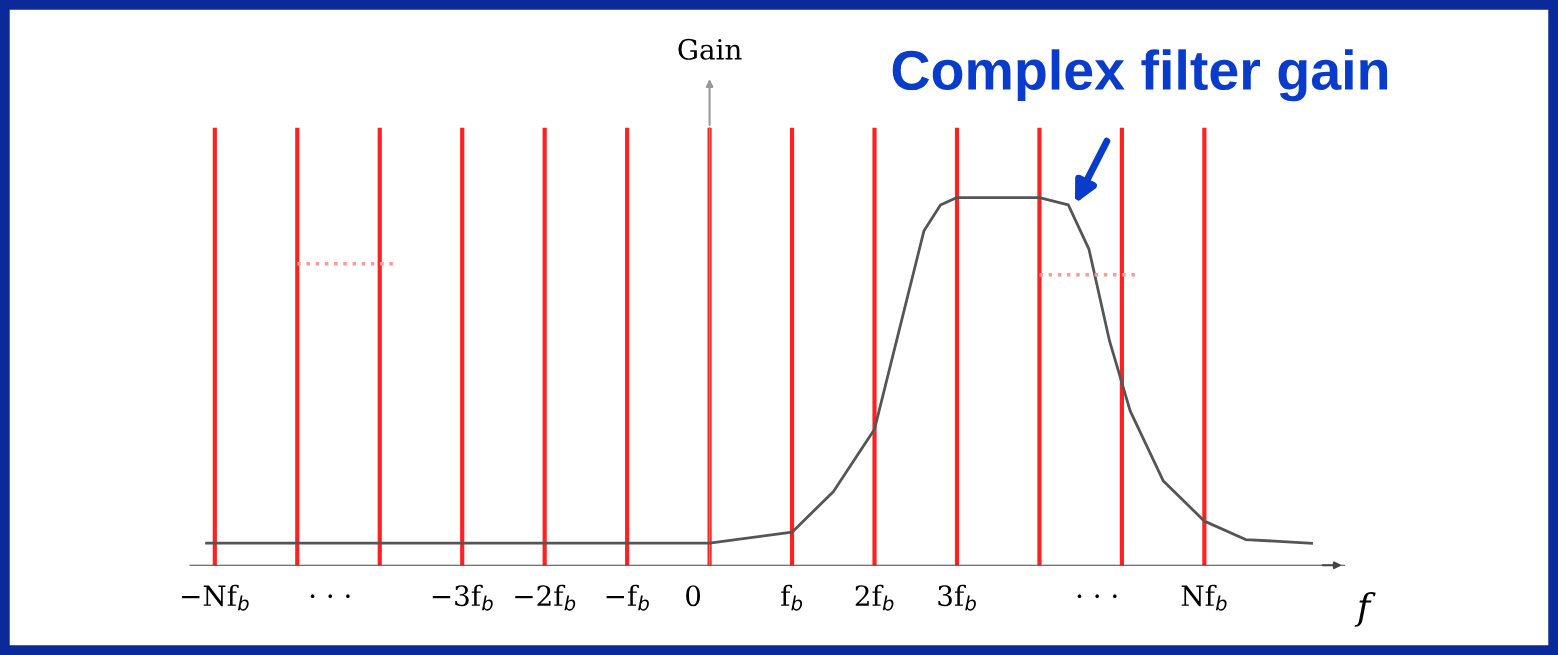 The height and width of the screenshot is (655, 1558). What do you see at coordinates (874, 597) in the screenshot?
I see `x-tick-label: 2f$_{b}$` at bounding box center [874, 597].